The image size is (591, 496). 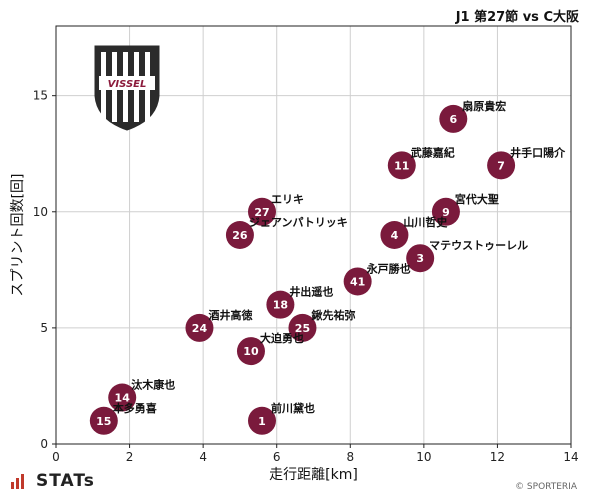 What do you see at coordinates (293, 408) in the screenshot?
I see `player-name-label: 前川黛也` at bounding box center [293, 408].